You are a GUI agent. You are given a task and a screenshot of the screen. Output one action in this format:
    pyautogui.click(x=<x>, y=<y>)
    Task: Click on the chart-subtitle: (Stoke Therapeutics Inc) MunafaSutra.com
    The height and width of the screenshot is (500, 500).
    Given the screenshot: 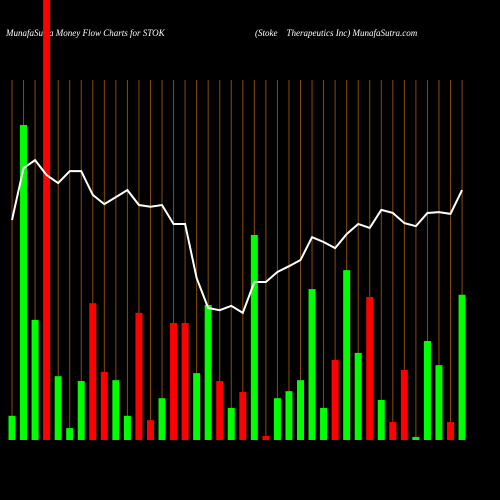 What is the action you would take?
    pyautogui.click(x=336, y=33)
    